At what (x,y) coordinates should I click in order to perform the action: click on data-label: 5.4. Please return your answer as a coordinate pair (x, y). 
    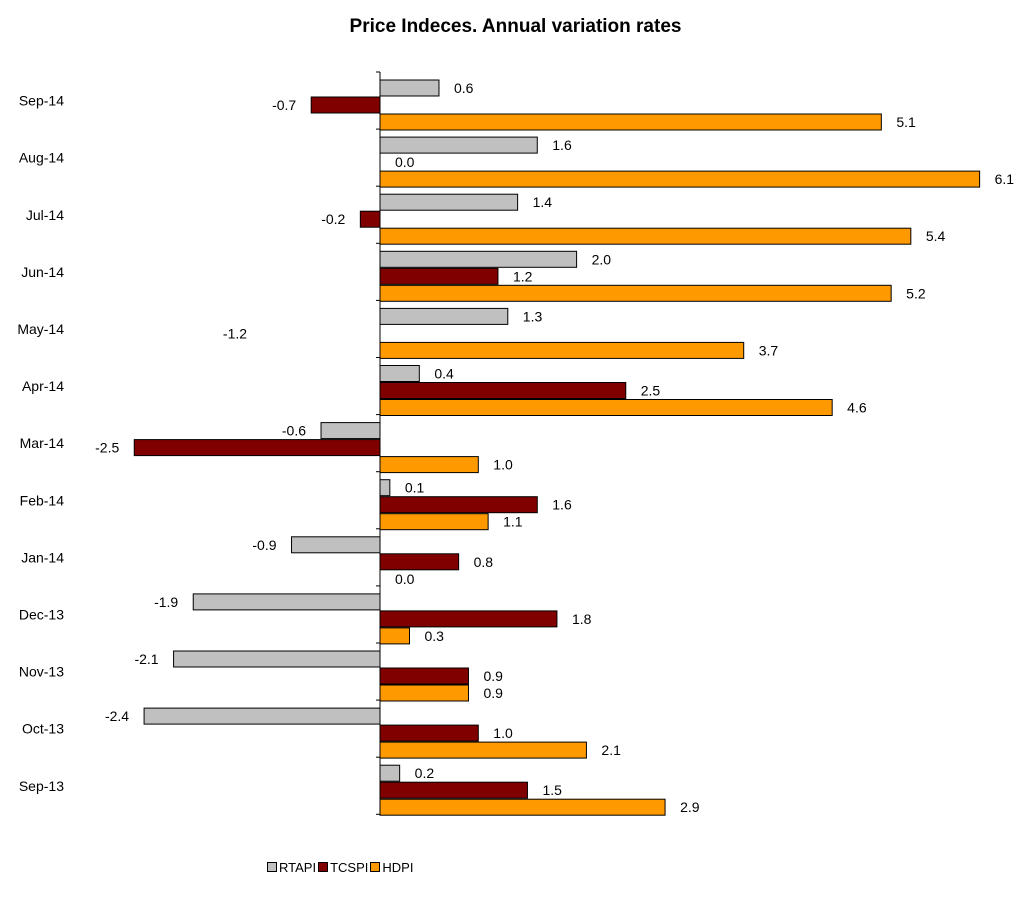
    Looking at the image, I should click on (936, 236).